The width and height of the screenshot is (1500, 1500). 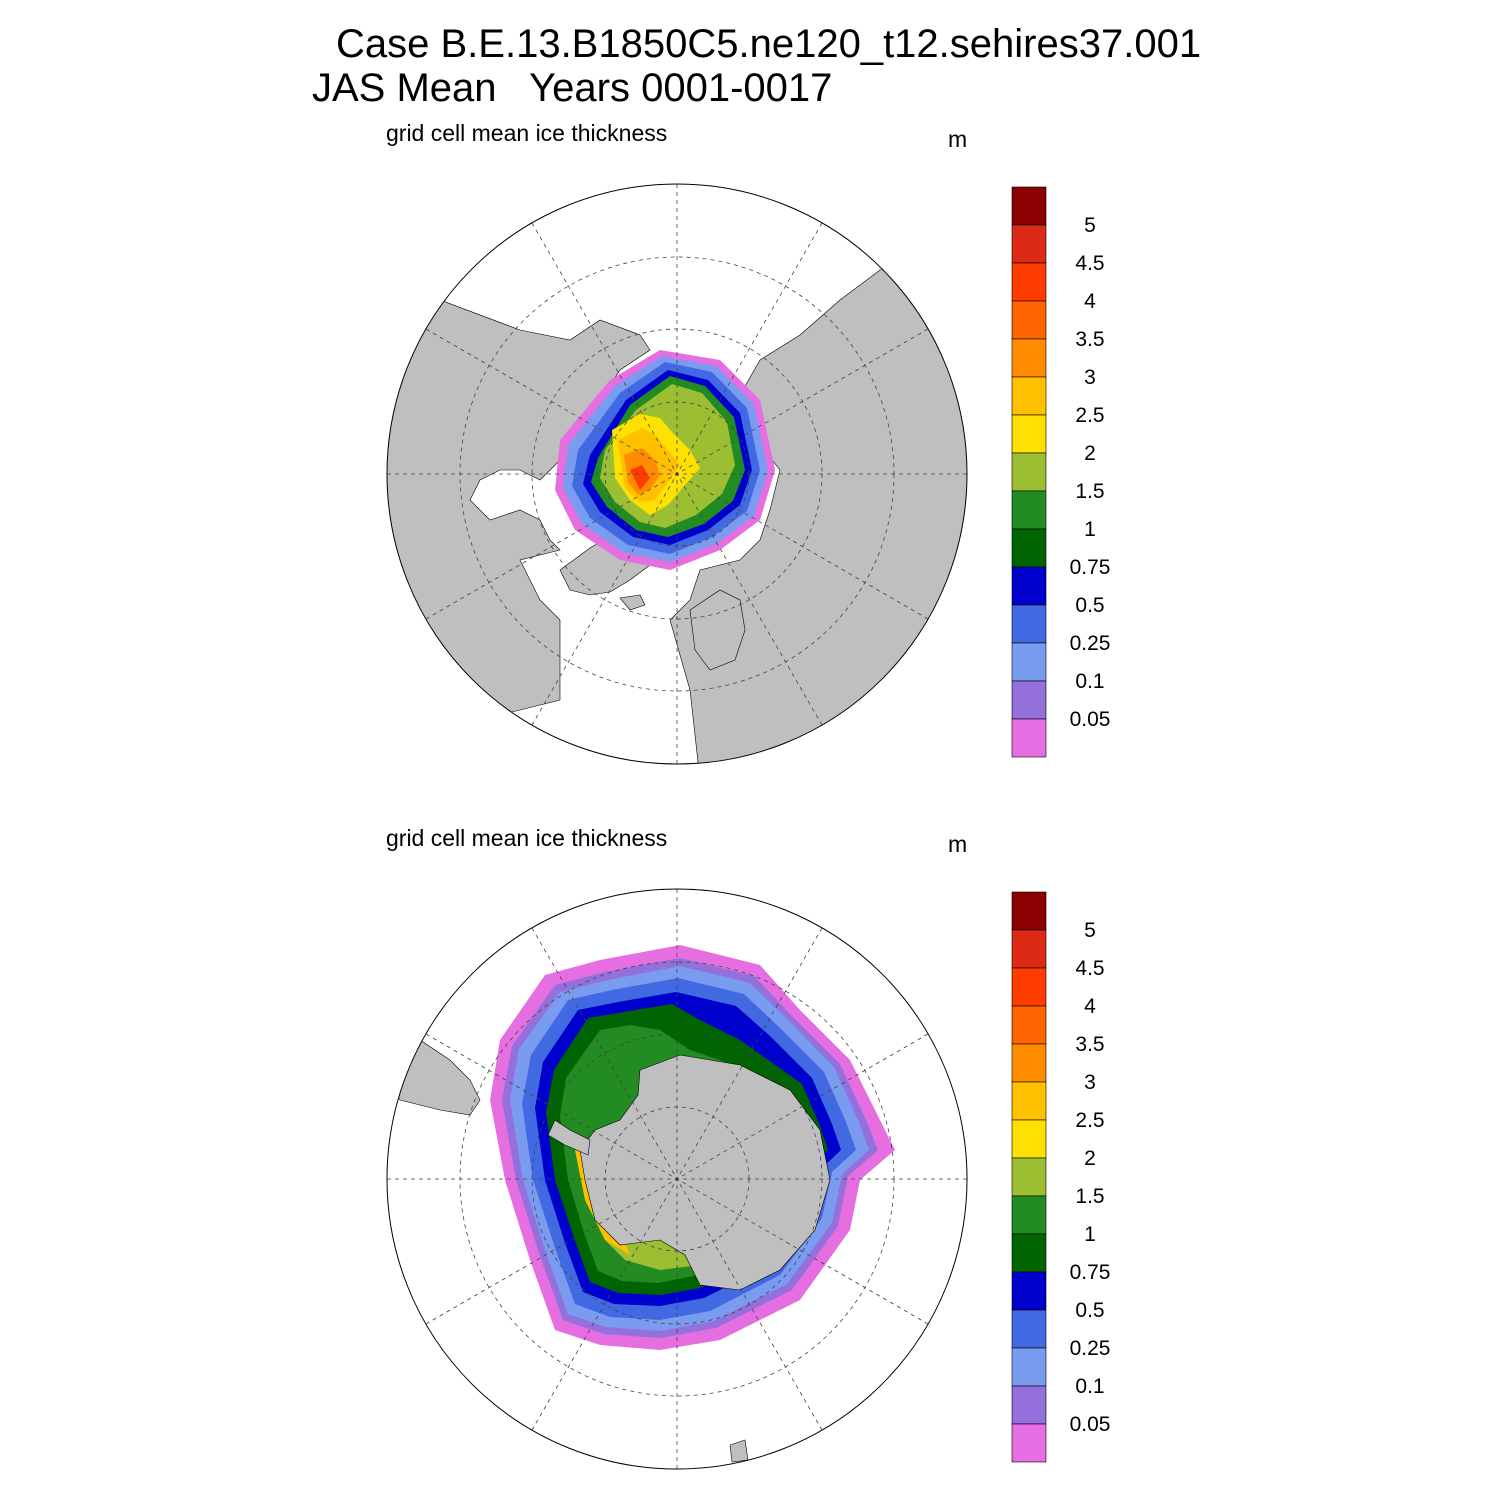 What do you see at coordinates (1089, 339) in the screenshot?
I see `north-colorbar-label: 3.5` at bounding box center [1089, 339].